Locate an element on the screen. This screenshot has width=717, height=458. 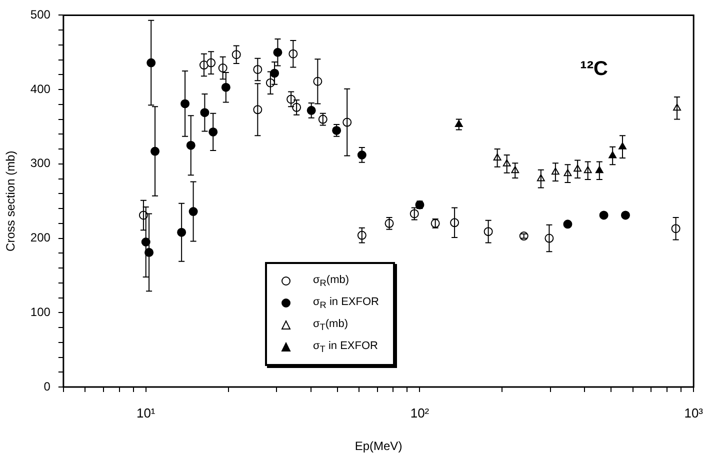
x-axis-title: Ep(MeV) is located at coordinates (378, 446).